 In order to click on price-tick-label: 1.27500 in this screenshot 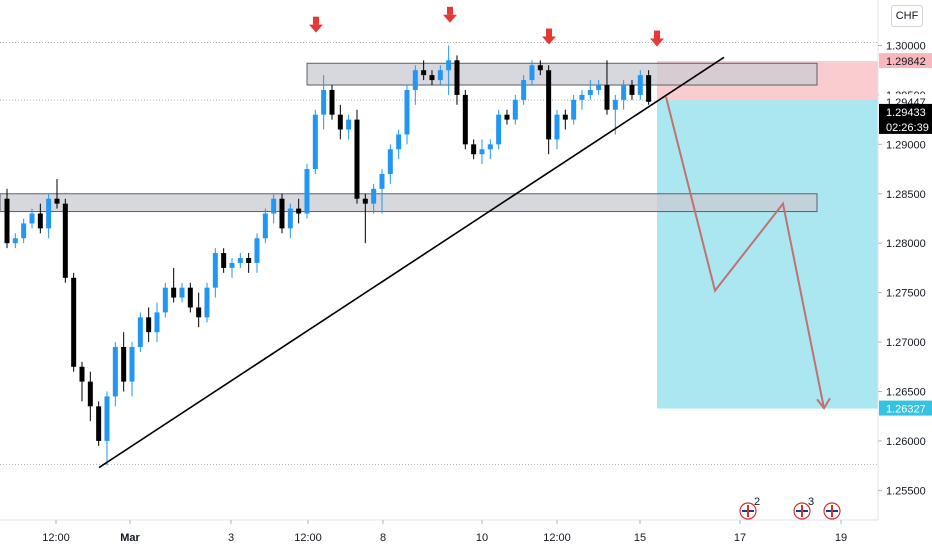, I will do `click(906, 294)`.